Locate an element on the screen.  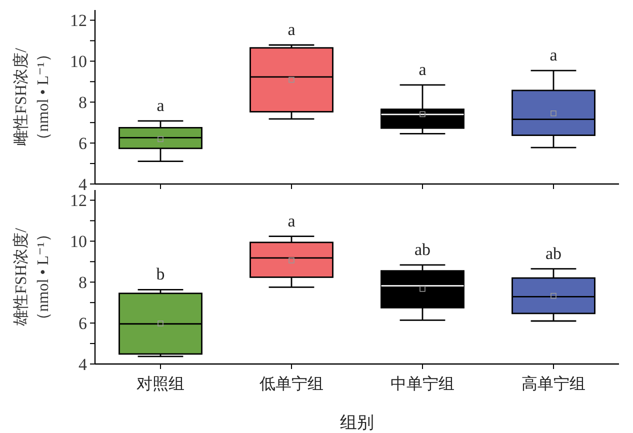
annotation: b is located at coordinates (160, 274).